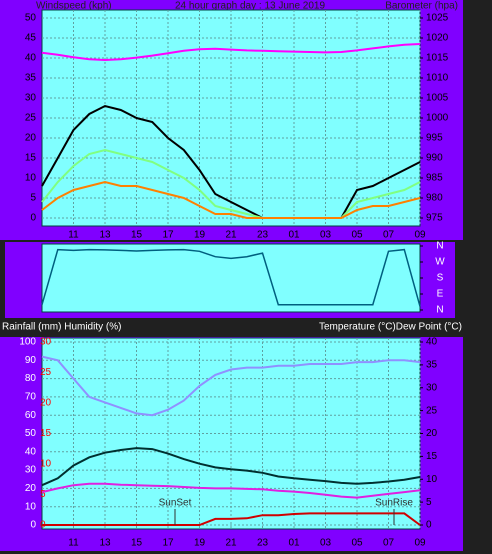  I want to click on y3-tick-label: 10, so click(46, 464).